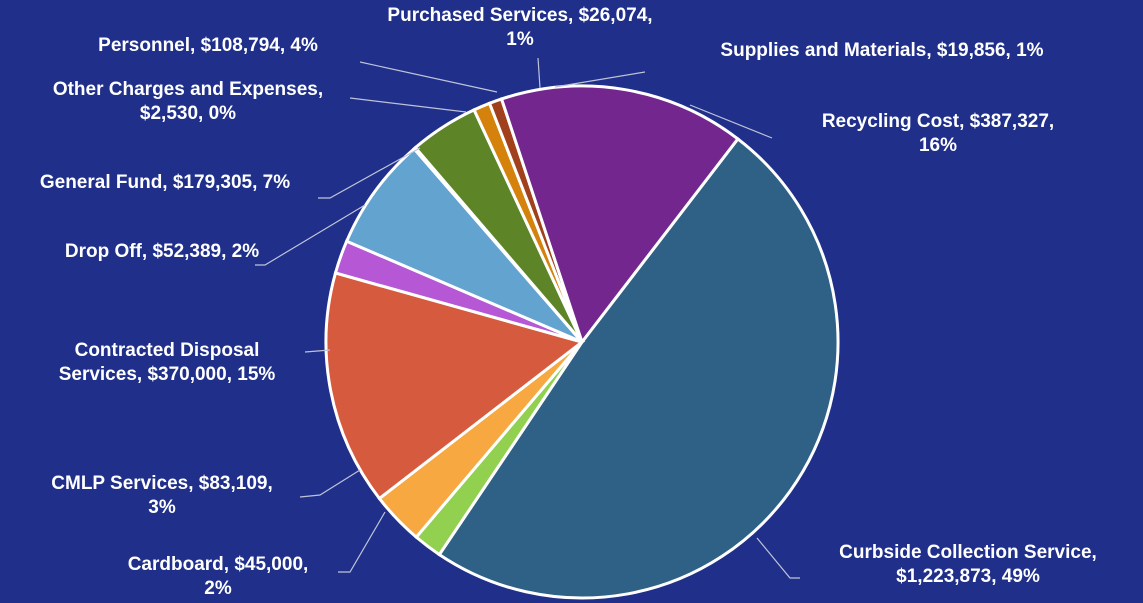 The width and height of the screenshot is (1143, 603). I want to click on pie-slice-contracted-disposal-services, so click(455, 386).